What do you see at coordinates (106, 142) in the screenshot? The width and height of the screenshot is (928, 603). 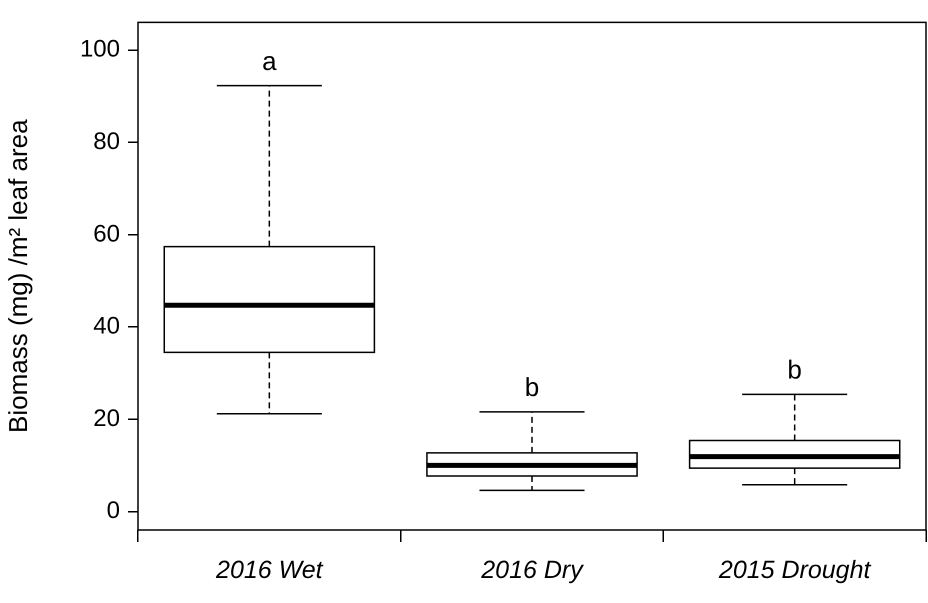 I see `y-tick-label: 80` at bounding box center [106, 142].